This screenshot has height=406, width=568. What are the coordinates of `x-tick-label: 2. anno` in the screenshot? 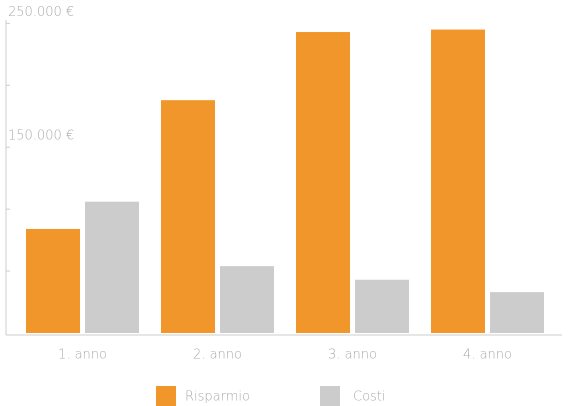 It's located at (217, 355).